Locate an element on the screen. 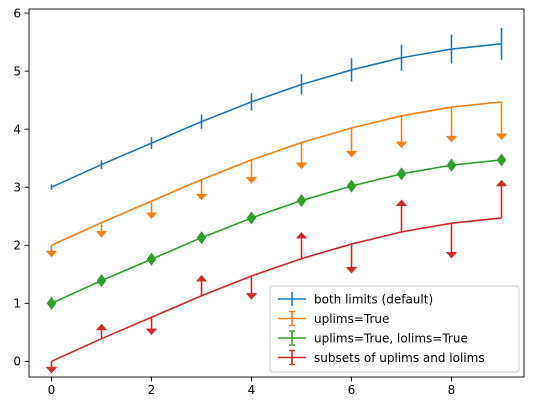 The image size is (534, 415). x-tick-label: 6 is located at coordinates (352, 390).